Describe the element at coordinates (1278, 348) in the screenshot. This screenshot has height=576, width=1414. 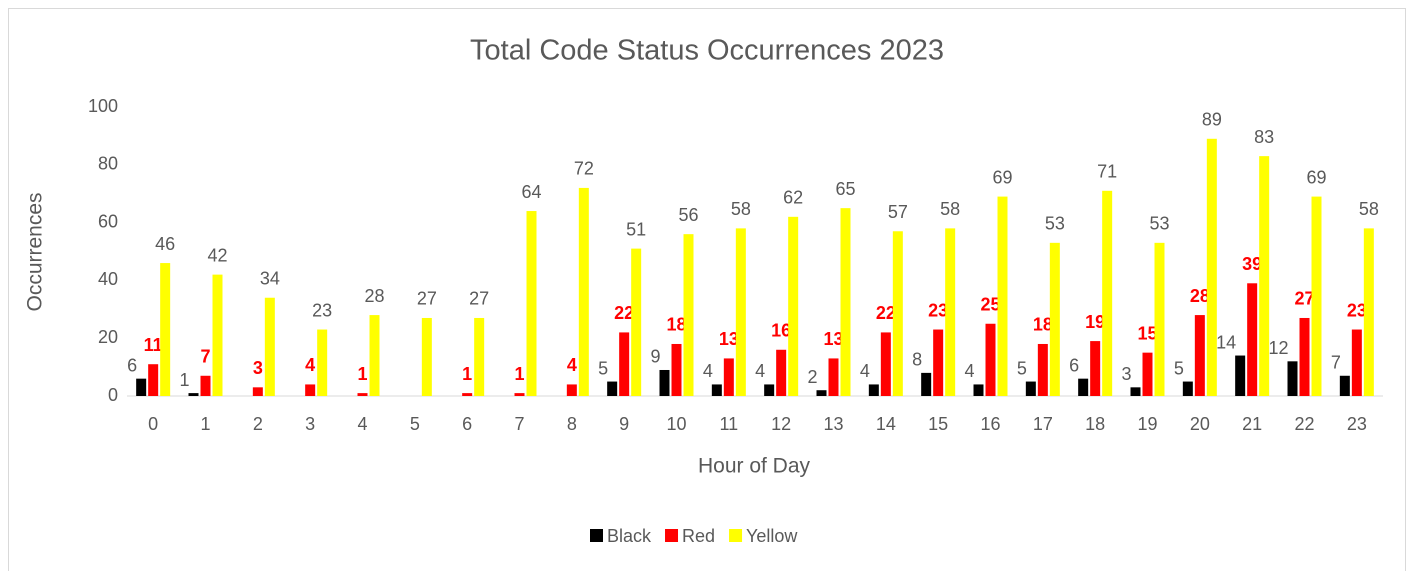
I see `data-label: 12` at that location.